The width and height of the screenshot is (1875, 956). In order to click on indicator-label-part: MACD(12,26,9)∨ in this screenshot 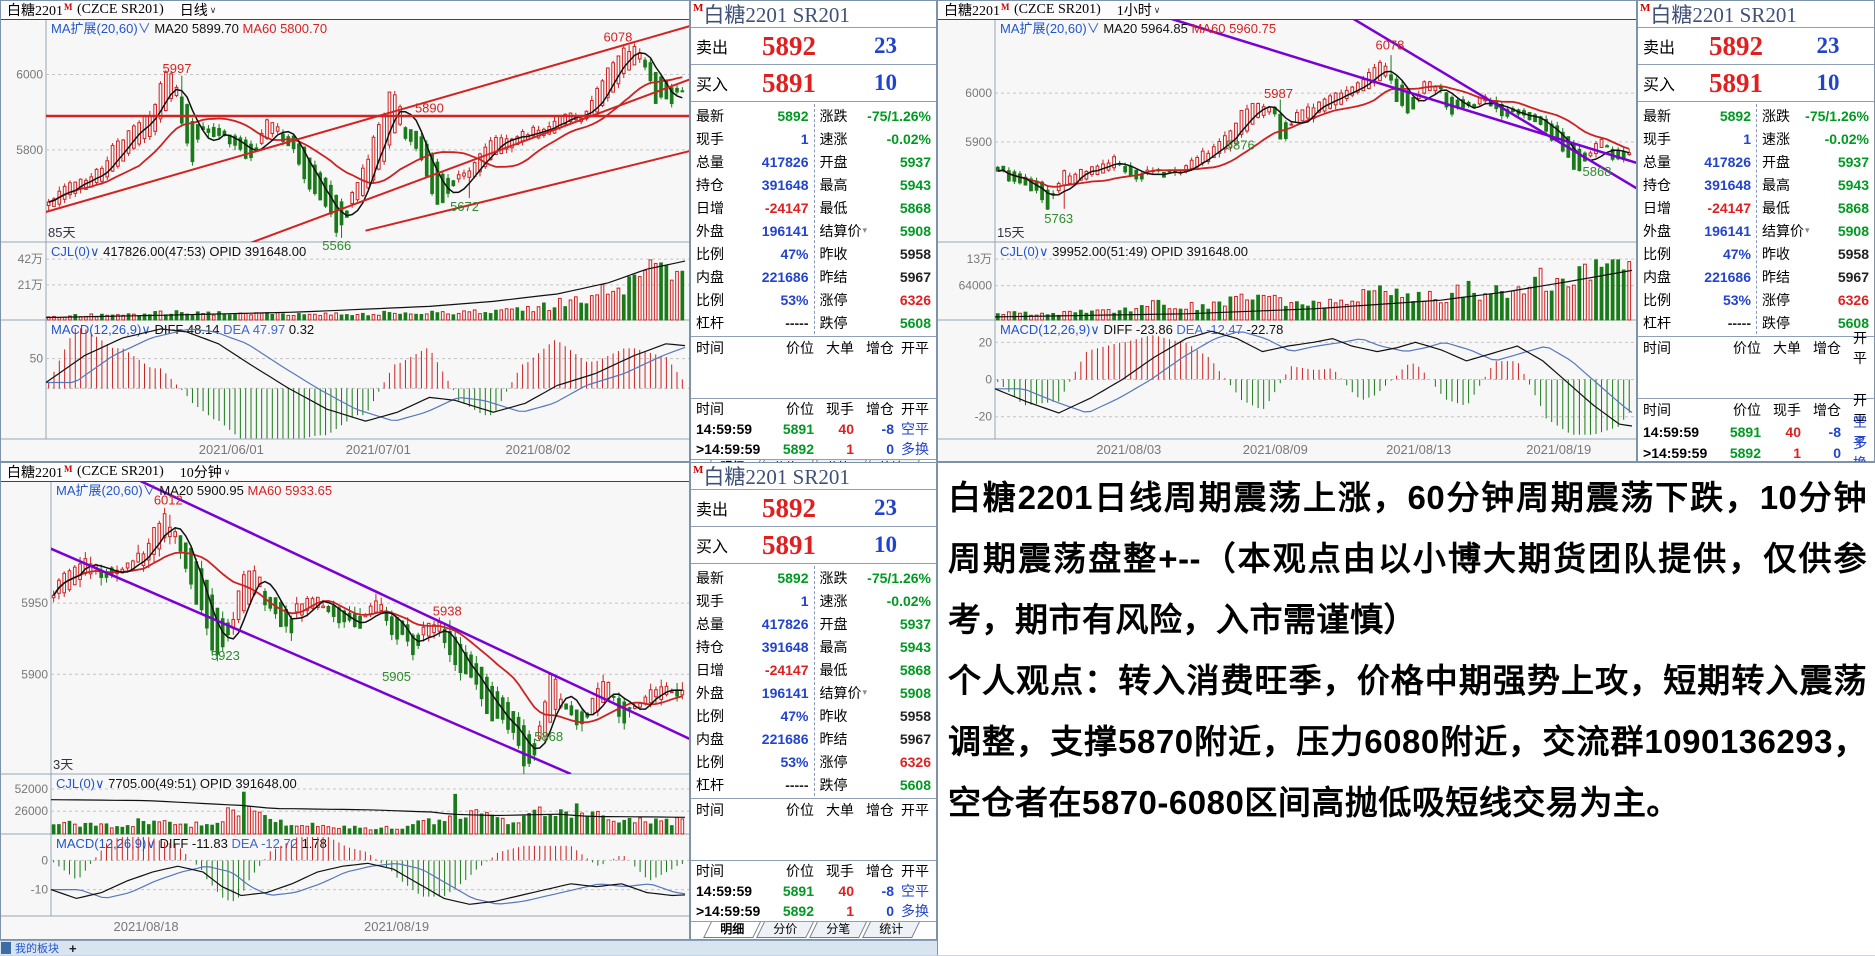, I will do `click(106, 843)`.